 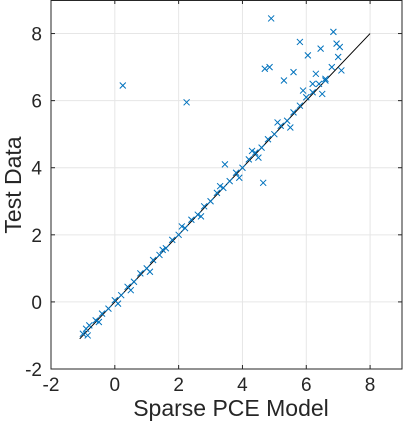 What do you see at coordinates (231, 408) in the screenshot?
I see `x-axis-label: Sparse PCE Model` at bounding box center [231, 408].